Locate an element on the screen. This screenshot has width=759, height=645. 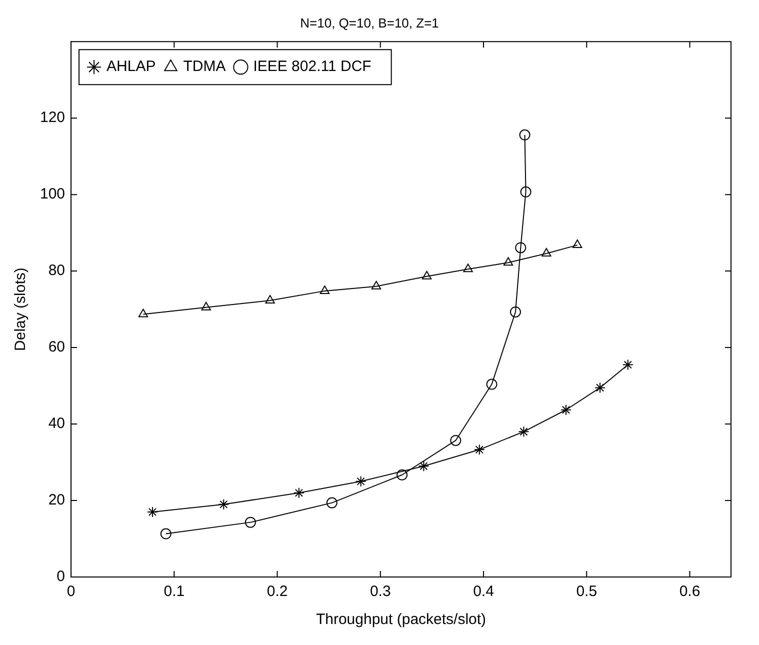
legend-label: TDMA is located at coordinates (204, 67).